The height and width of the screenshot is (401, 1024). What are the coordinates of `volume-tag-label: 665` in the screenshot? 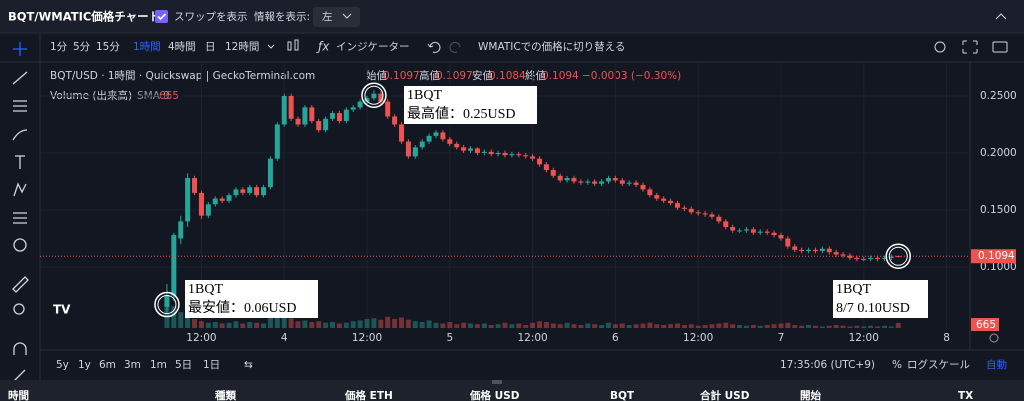 It's located at (986, 325).